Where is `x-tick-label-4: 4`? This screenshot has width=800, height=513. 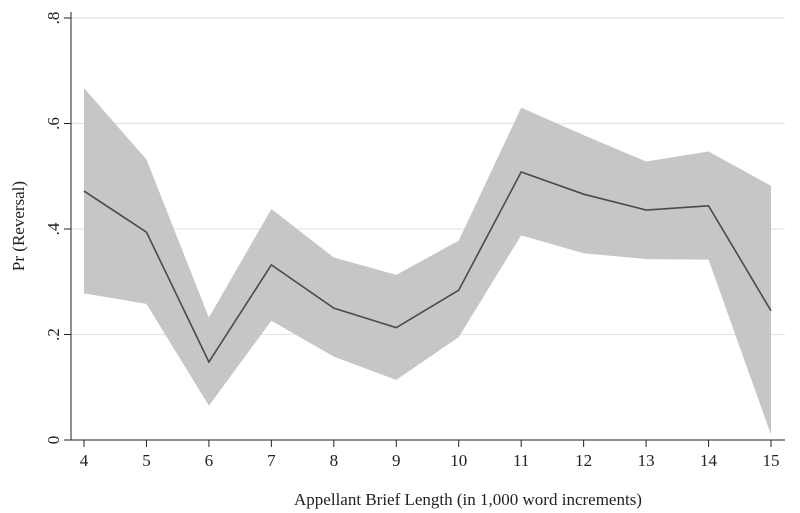
x-tick-label-4: 4 is located at coordinates (84, 460).